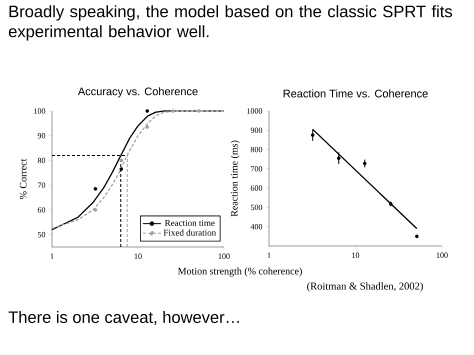 The height and width of the screenshot is (355, 474). What do you see at coordinates (254, 111) in the screenshot?
I see `y-tick-label: 1000` at bounding box center [254, 111].